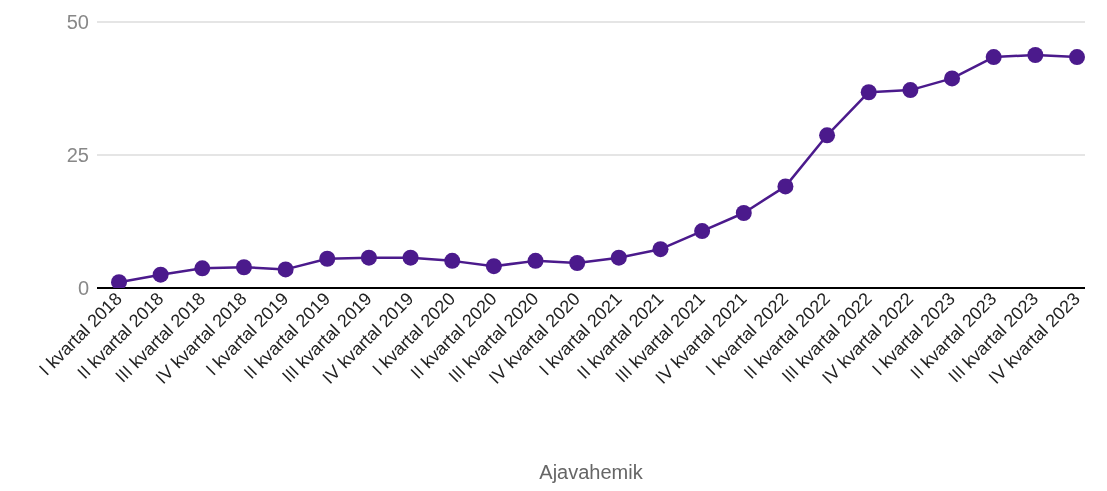 This screenshot has height=491, width=1107. What do you see at coordinates (83, 288) in the screenshot?
I see `y-tick-label: 0` at bounding box center [83, 288].